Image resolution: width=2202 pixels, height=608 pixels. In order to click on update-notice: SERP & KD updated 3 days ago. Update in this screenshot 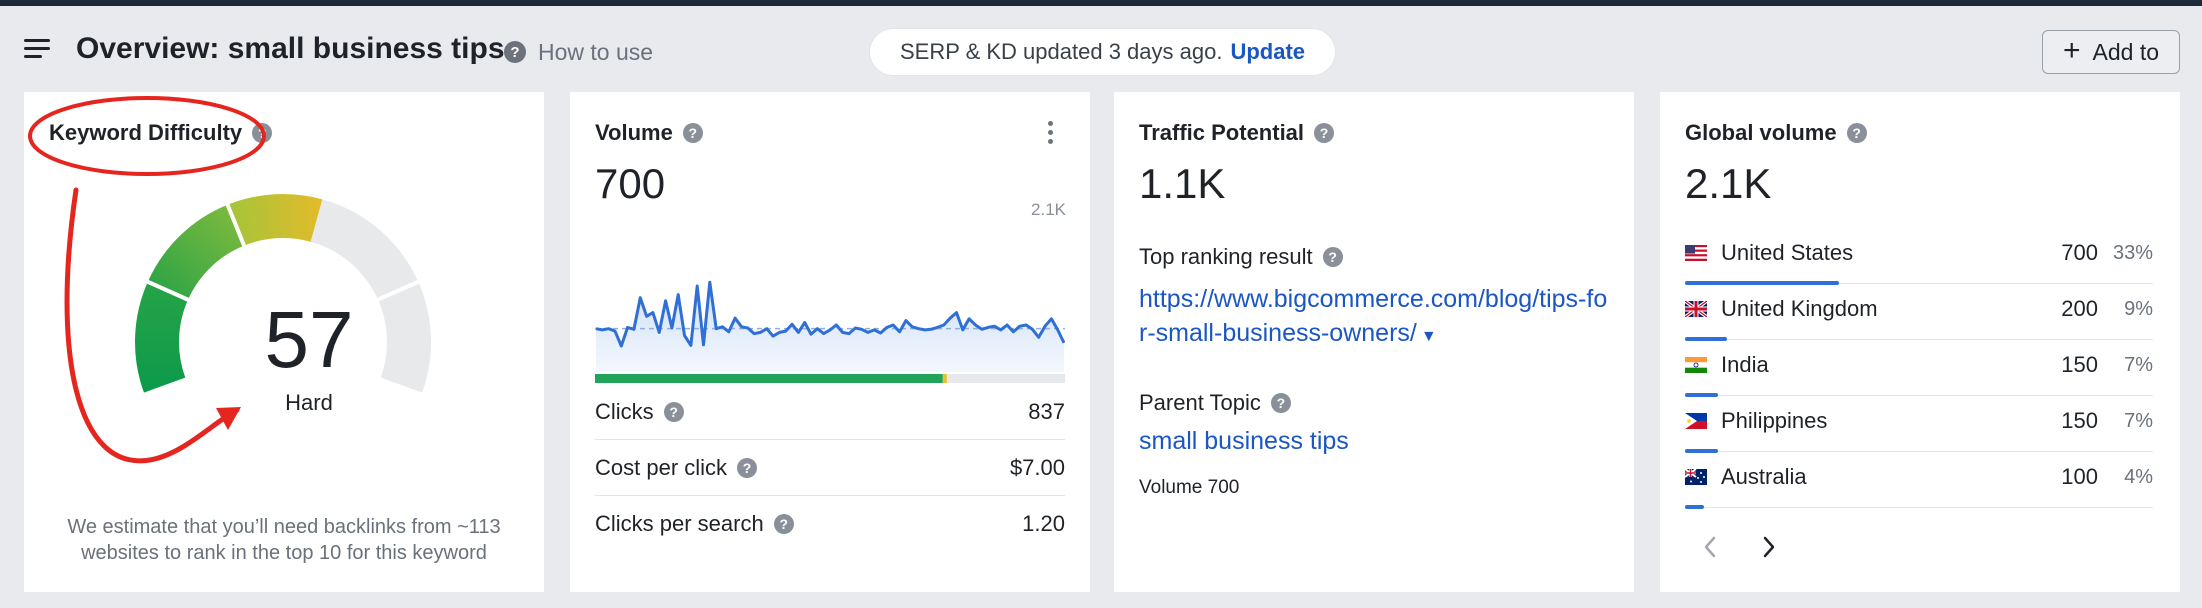, I will do `click(1102, 52)`.